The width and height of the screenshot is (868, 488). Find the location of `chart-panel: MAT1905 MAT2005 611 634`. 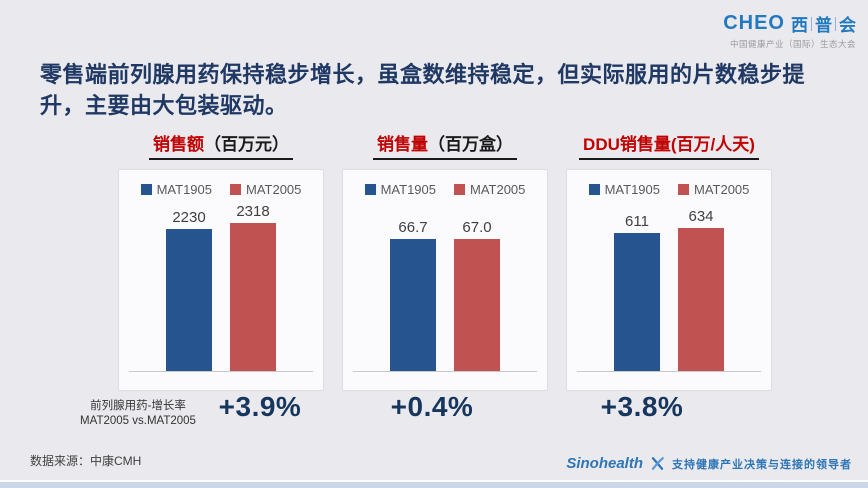

chart-panel: MAT1905 MAT2005 611 634 is located at coordinates (669, 280).